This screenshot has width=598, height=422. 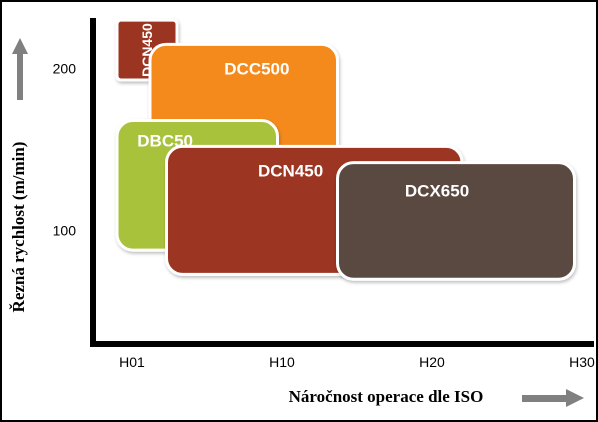 What do you see at coordinates (290, 170) in the screenshot?
I see `region-label: DCN450` at bounding box center [290, 170].